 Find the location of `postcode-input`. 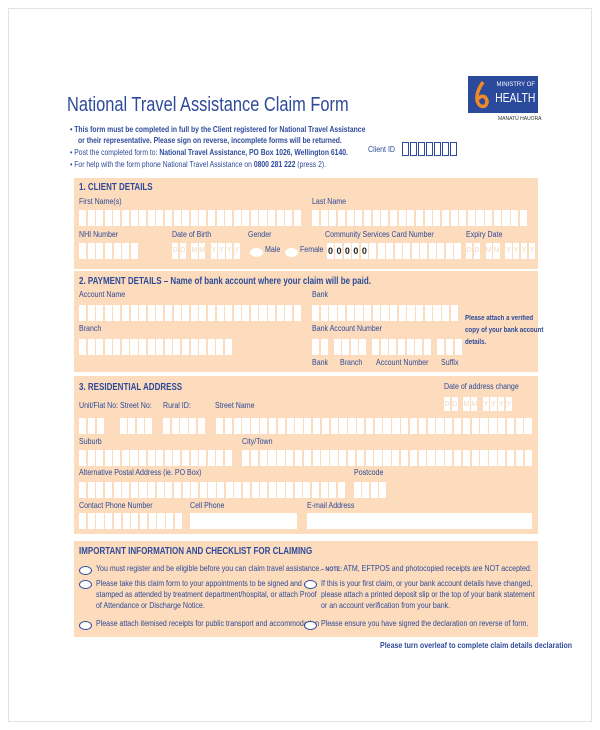

postcode-input is located at coordinates (370, 490).